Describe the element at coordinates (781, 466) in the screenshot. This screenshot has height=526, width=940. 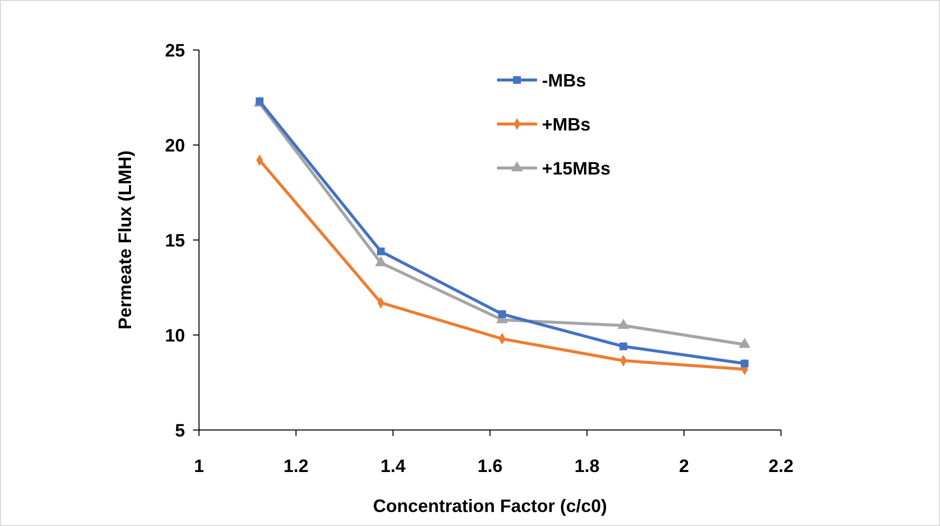
I see `x-tick-label: 2.2` at that location.